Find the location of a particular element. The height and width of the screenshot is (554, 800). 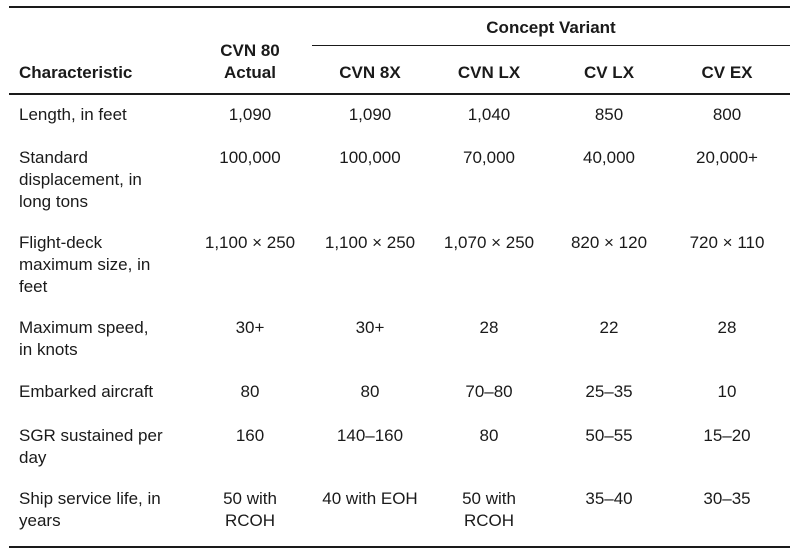

table-cell: 850 is located at coordinates (609, 114).